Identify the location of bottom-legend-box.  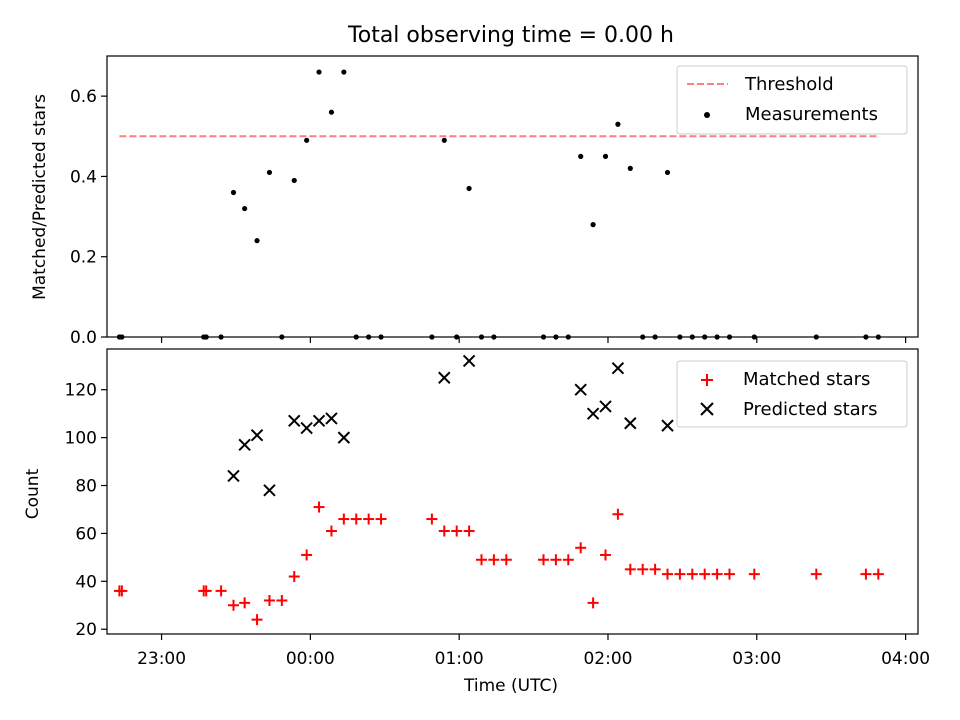
(792, 394).